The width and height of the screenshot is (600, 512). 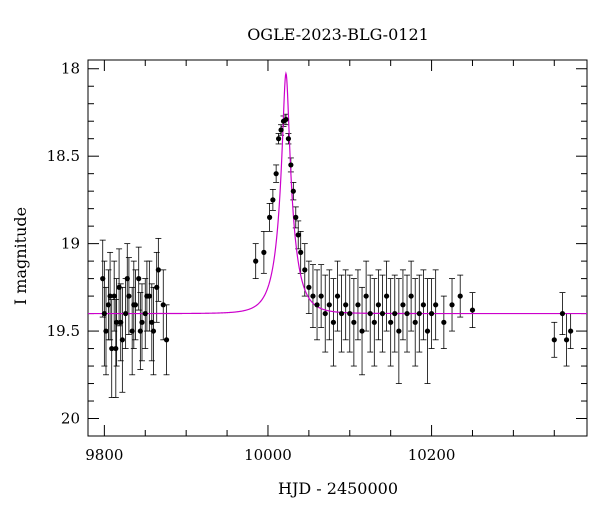 I want to click on y-tick-label: 18.5, so click(x=63, y=156).